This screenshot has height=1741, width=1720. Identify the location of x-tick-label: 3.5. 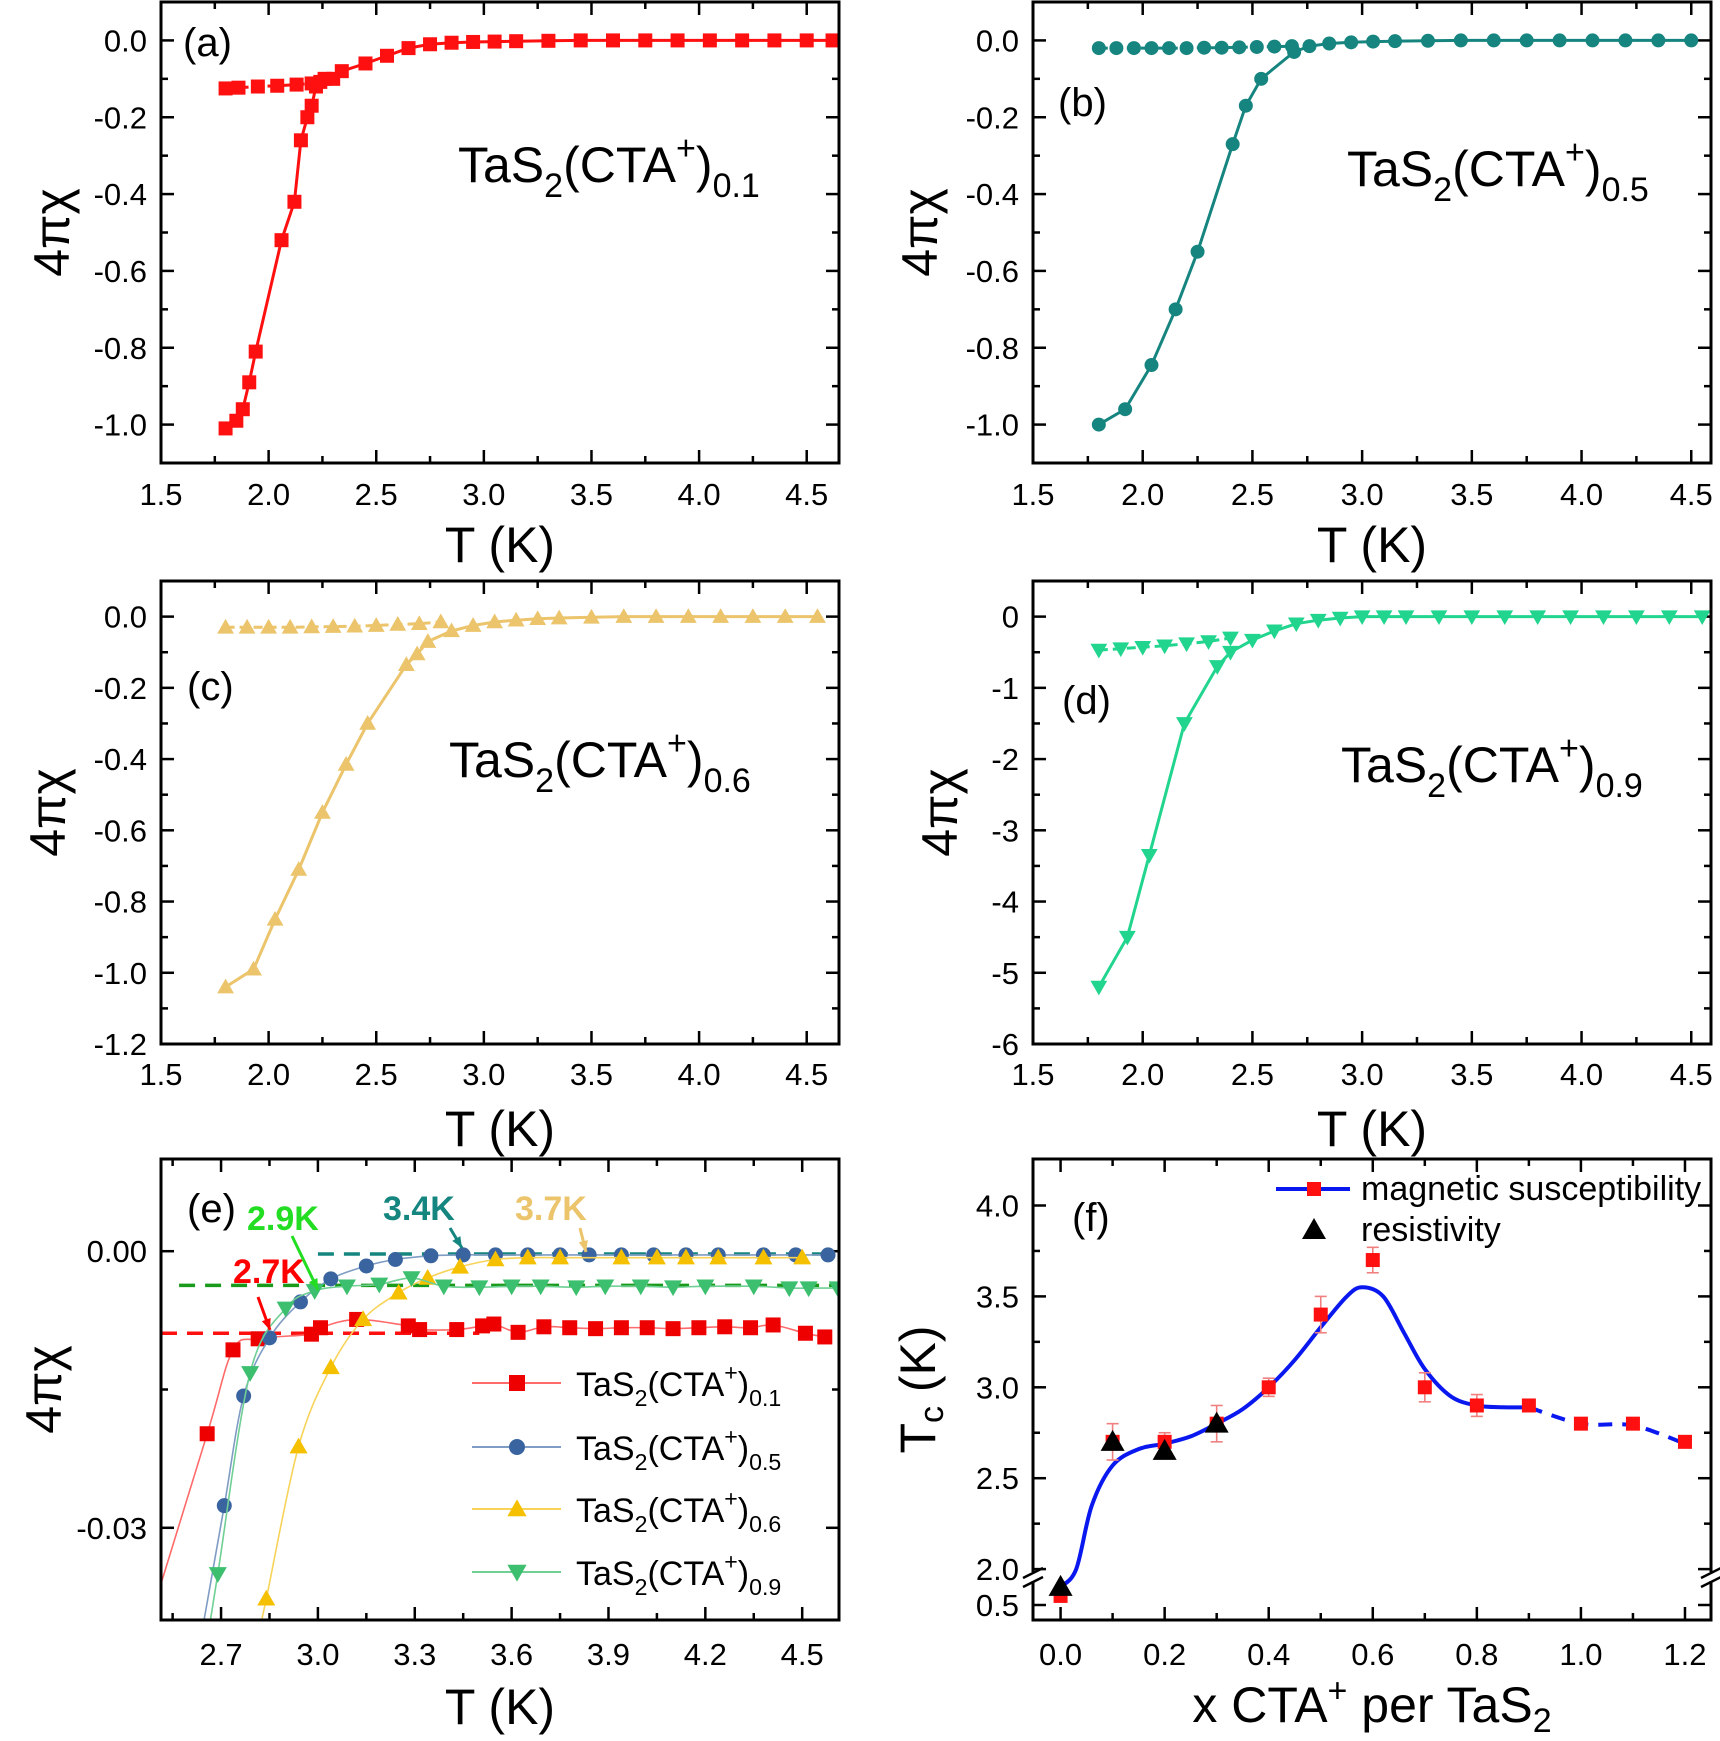
(591, 494).